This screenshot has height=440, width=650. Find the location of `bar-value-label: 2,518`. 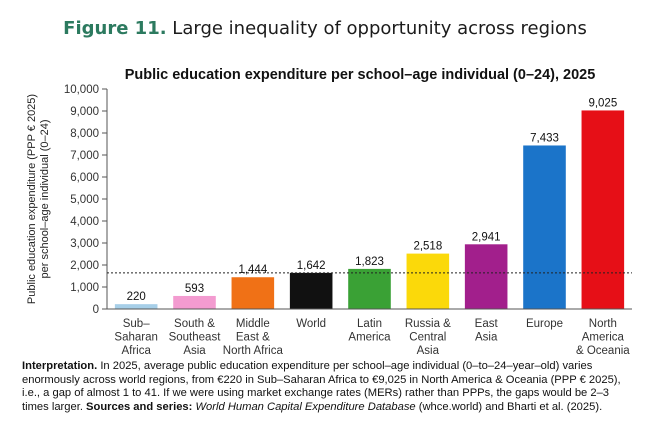

bar-value-label: 2,518 is located at coordinates (427, 247).